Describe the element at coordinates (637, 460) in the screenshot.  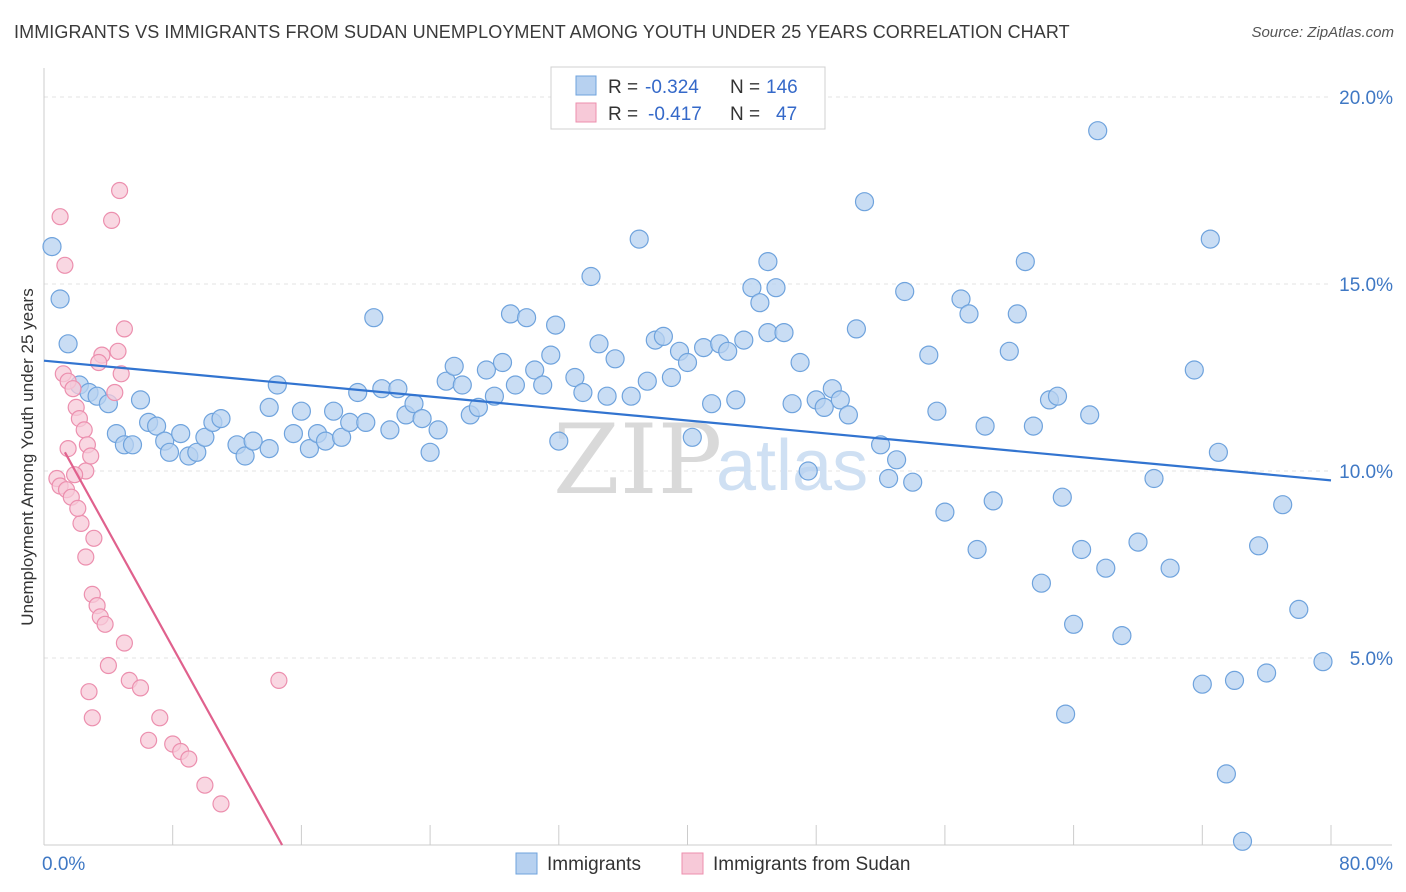
I see `watermark-zip: ZIP` at that location.